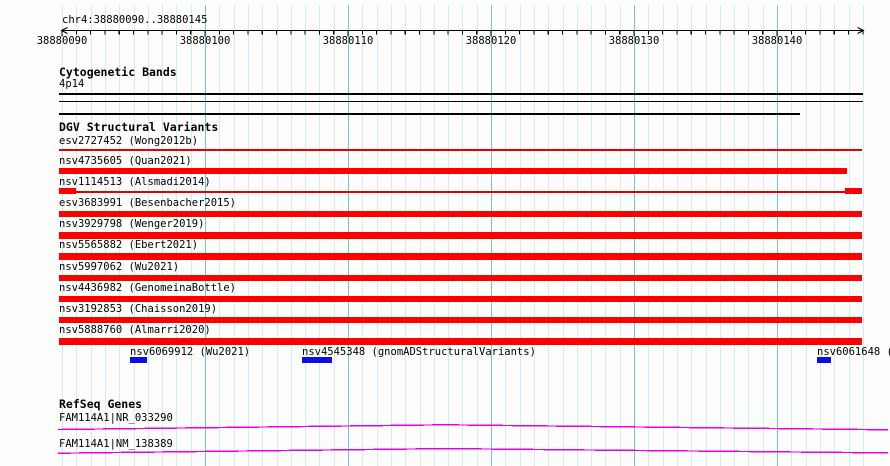  I want to click on section-header-refseq-genes: RefSeq Genes, so click(101, 404).